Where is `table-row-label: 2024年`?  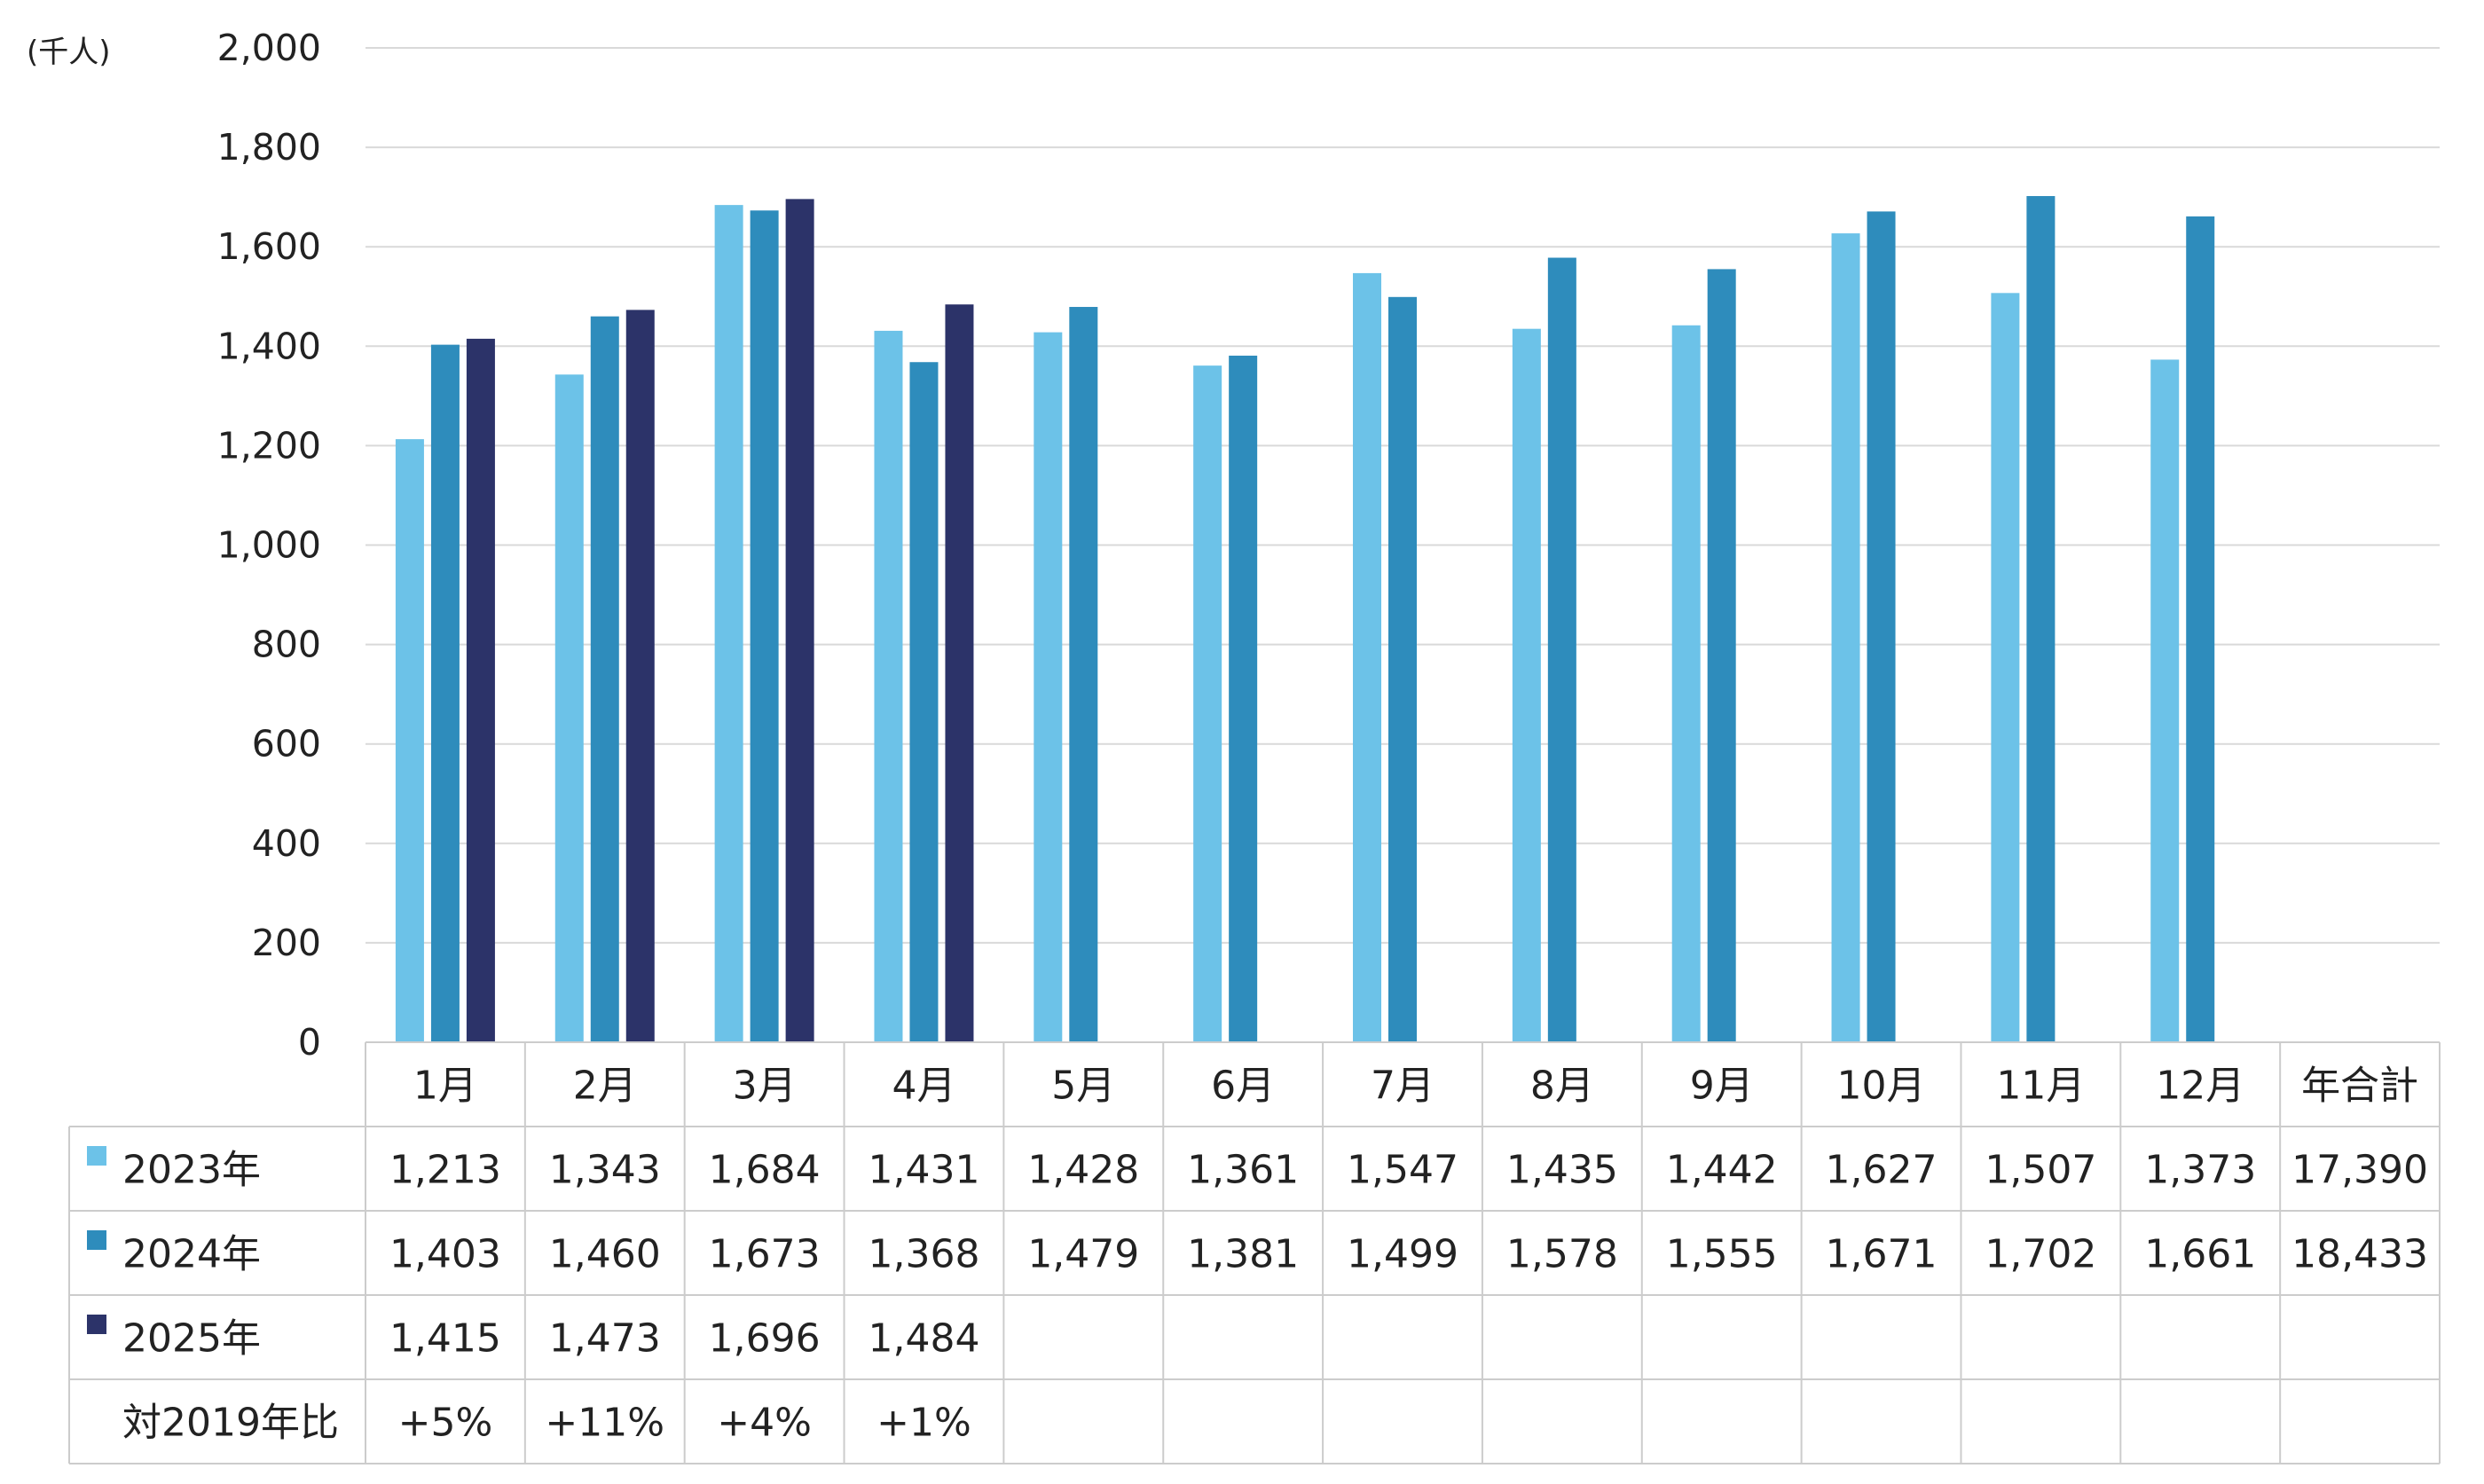 table-row-label: 2024年 is located at coordinates (191, 1254).